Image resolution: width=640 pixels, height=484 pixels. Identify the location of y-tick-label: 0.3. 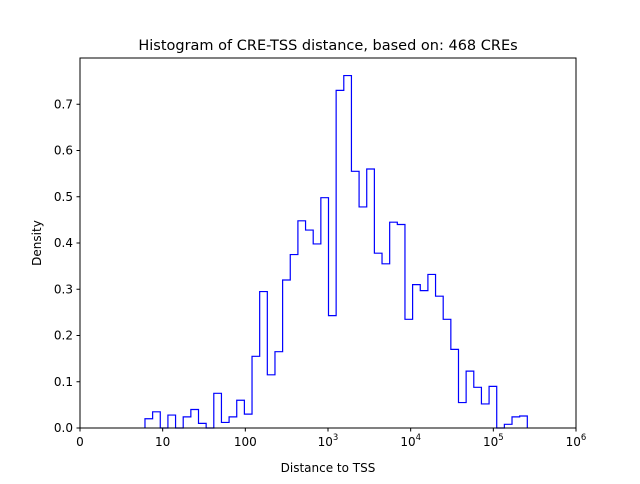
(63, 289).